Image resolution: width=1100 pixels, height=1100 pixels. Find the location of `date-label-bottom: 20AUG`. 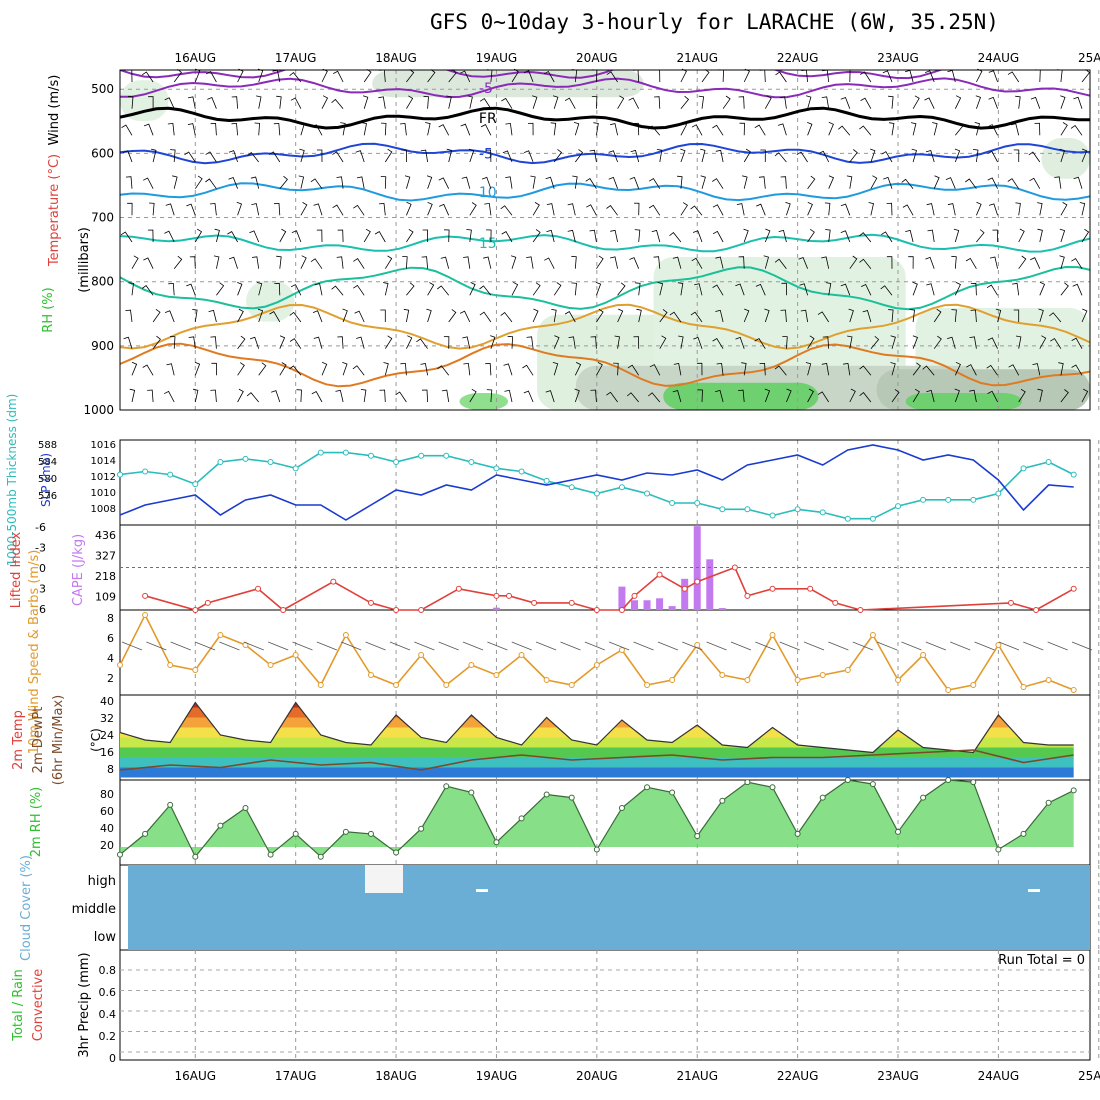

date-label-bottom: 20AUG is located at coordinates (597, 1076).